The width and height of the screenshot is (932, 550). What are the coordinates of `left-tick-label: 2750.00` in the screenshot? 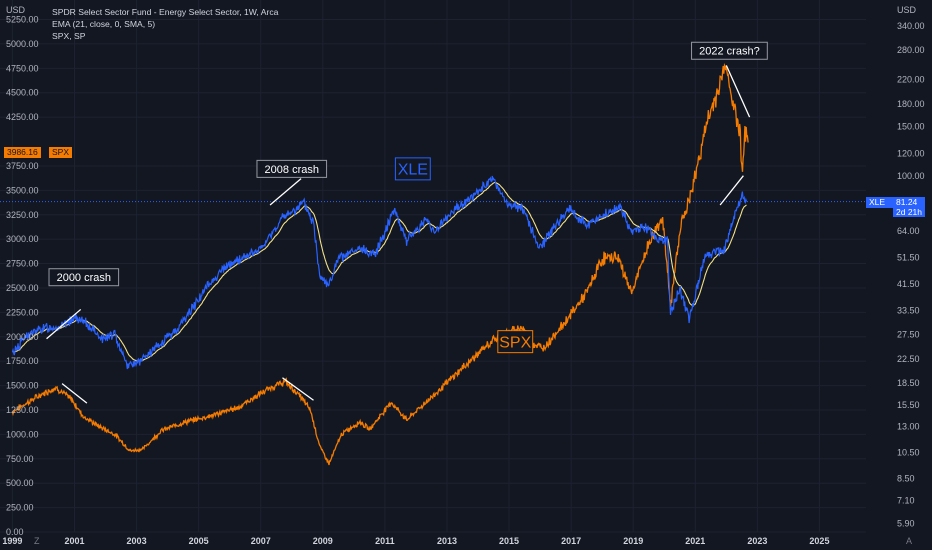 It's located at (22, 264).